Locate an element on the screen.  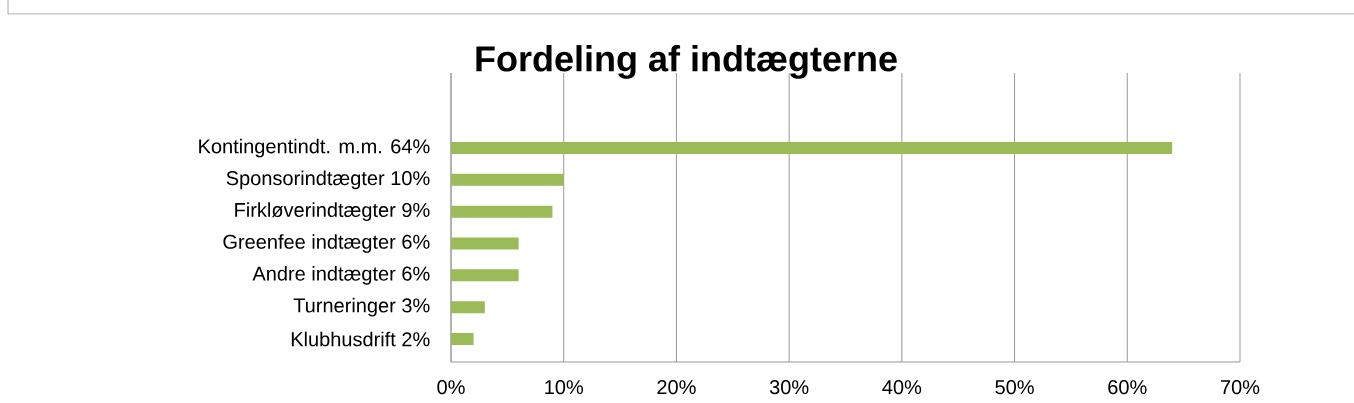
x-tick-label: 0% is located at coordinates (451, 387).